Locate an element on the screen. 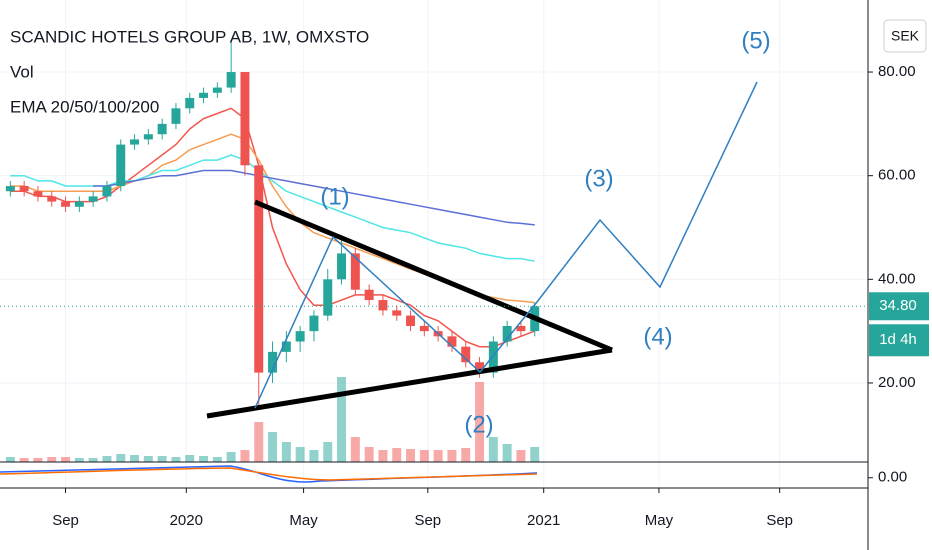 The width and height of the screenshot is (932, 550). x-tick-label: 2021 is located at coordinates (543, 520).